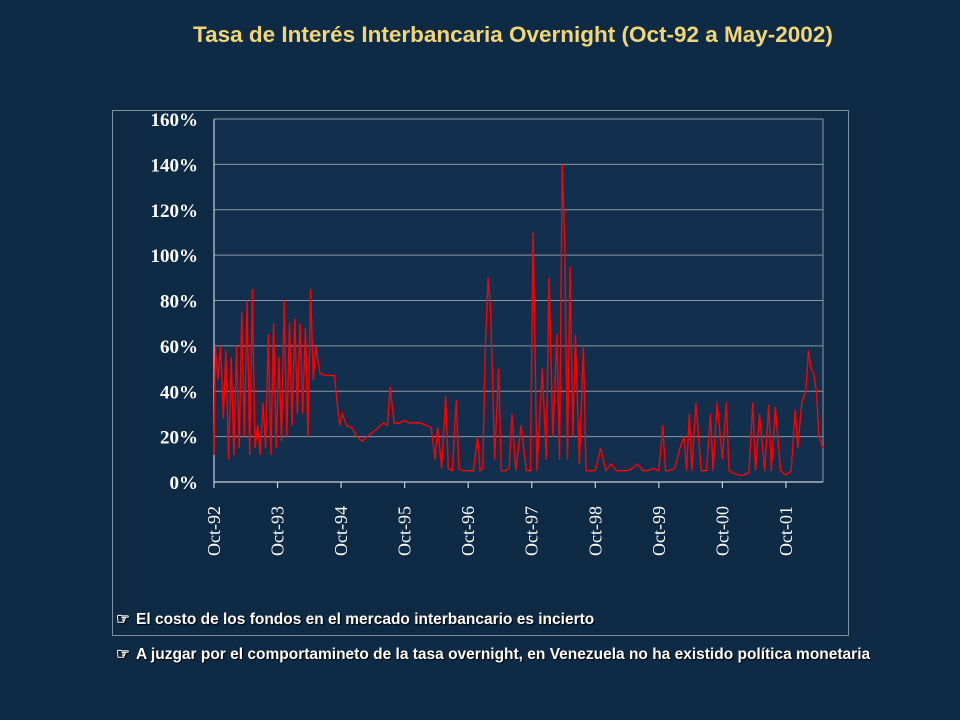  I want to click on x-tick-label: Oct-96, so click(468, 531).